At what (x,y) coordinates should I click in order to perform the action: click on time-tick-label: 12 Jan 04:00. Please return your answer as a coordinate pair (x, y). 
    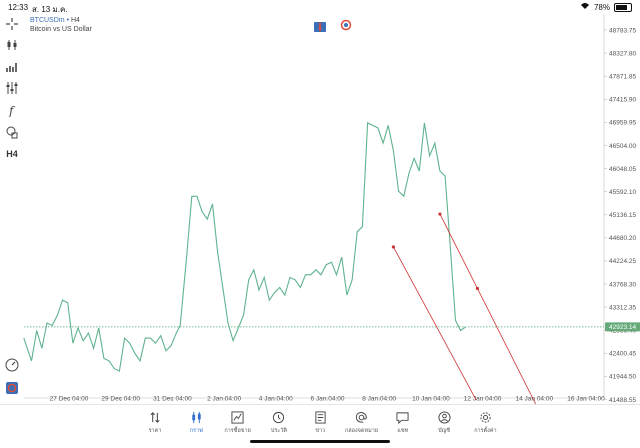
    Looking at the image, I should click on (483, 399).